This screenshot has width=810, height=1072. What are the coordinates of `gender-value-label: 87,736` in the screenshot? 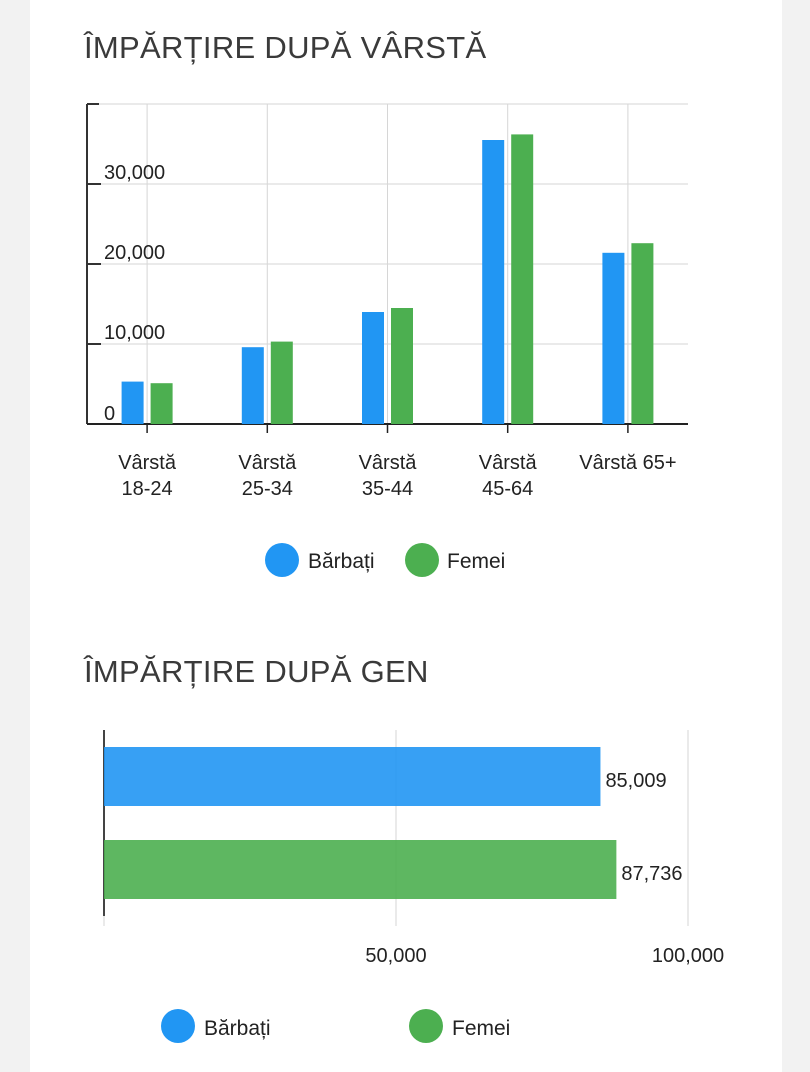 It's located at (651, 874).